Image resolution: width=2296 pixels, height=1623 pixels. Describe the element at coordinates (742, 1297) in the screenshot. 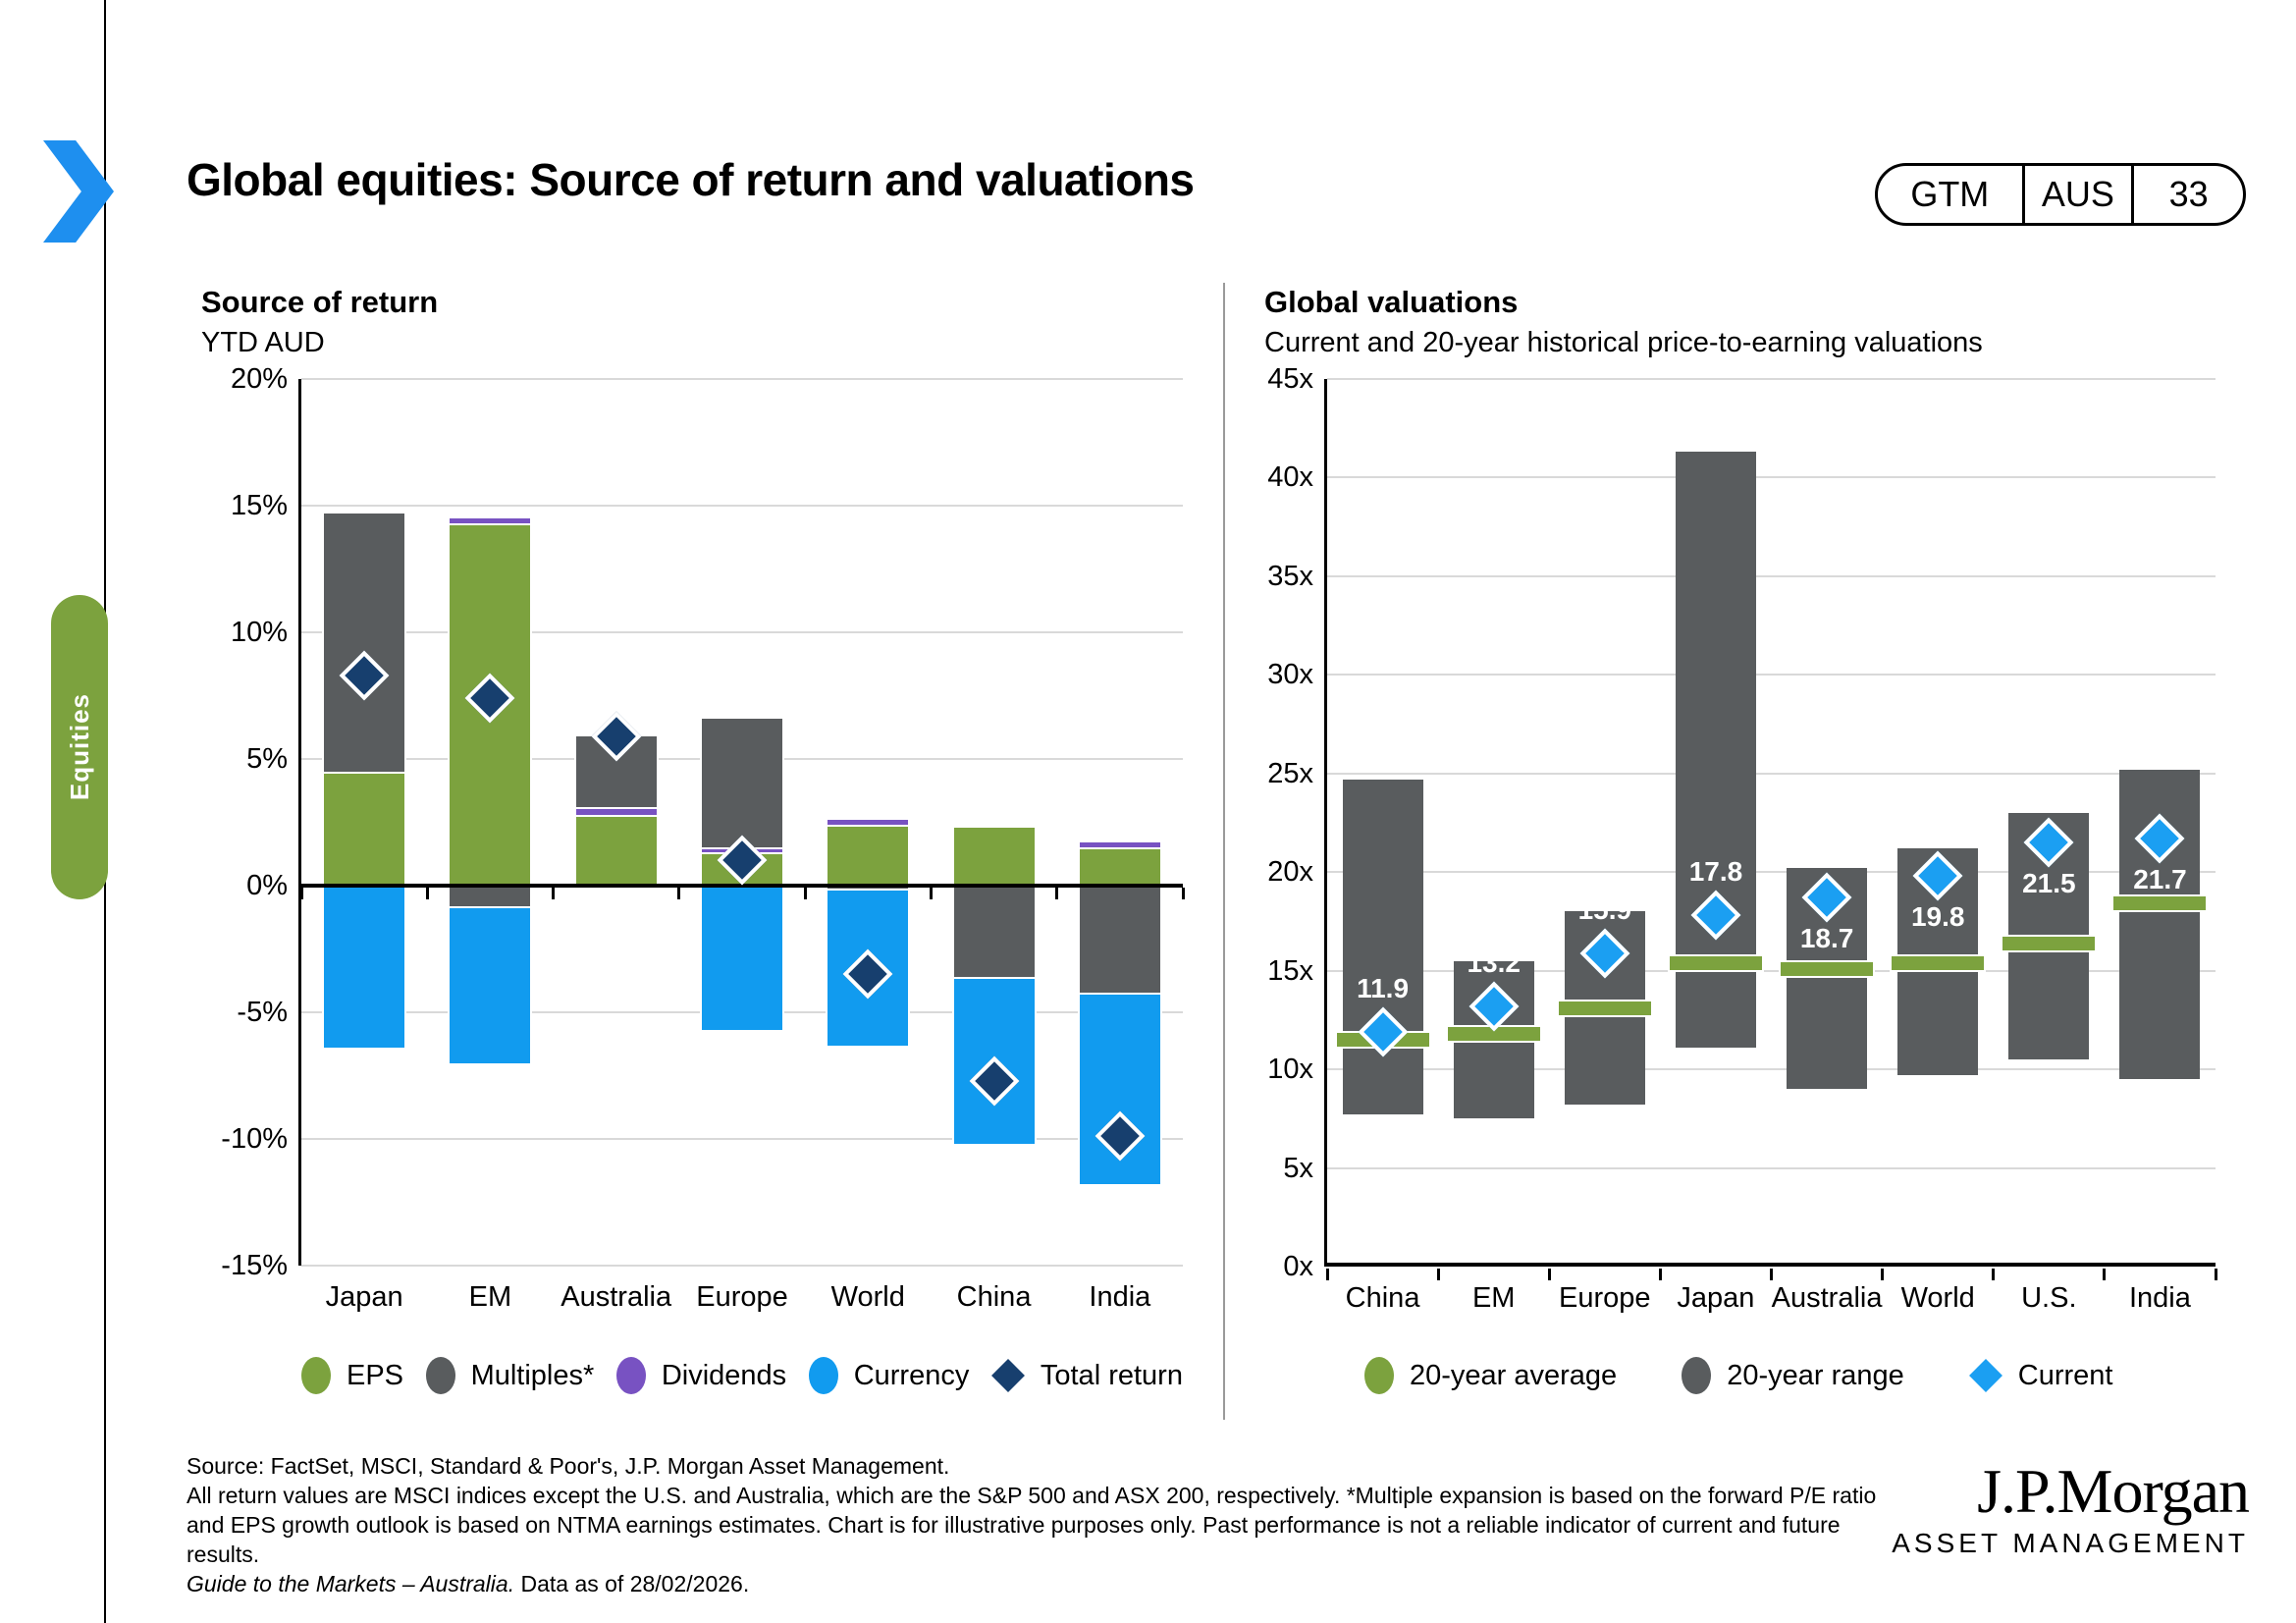

I see `x-axis-category-label: Europe` at that location.